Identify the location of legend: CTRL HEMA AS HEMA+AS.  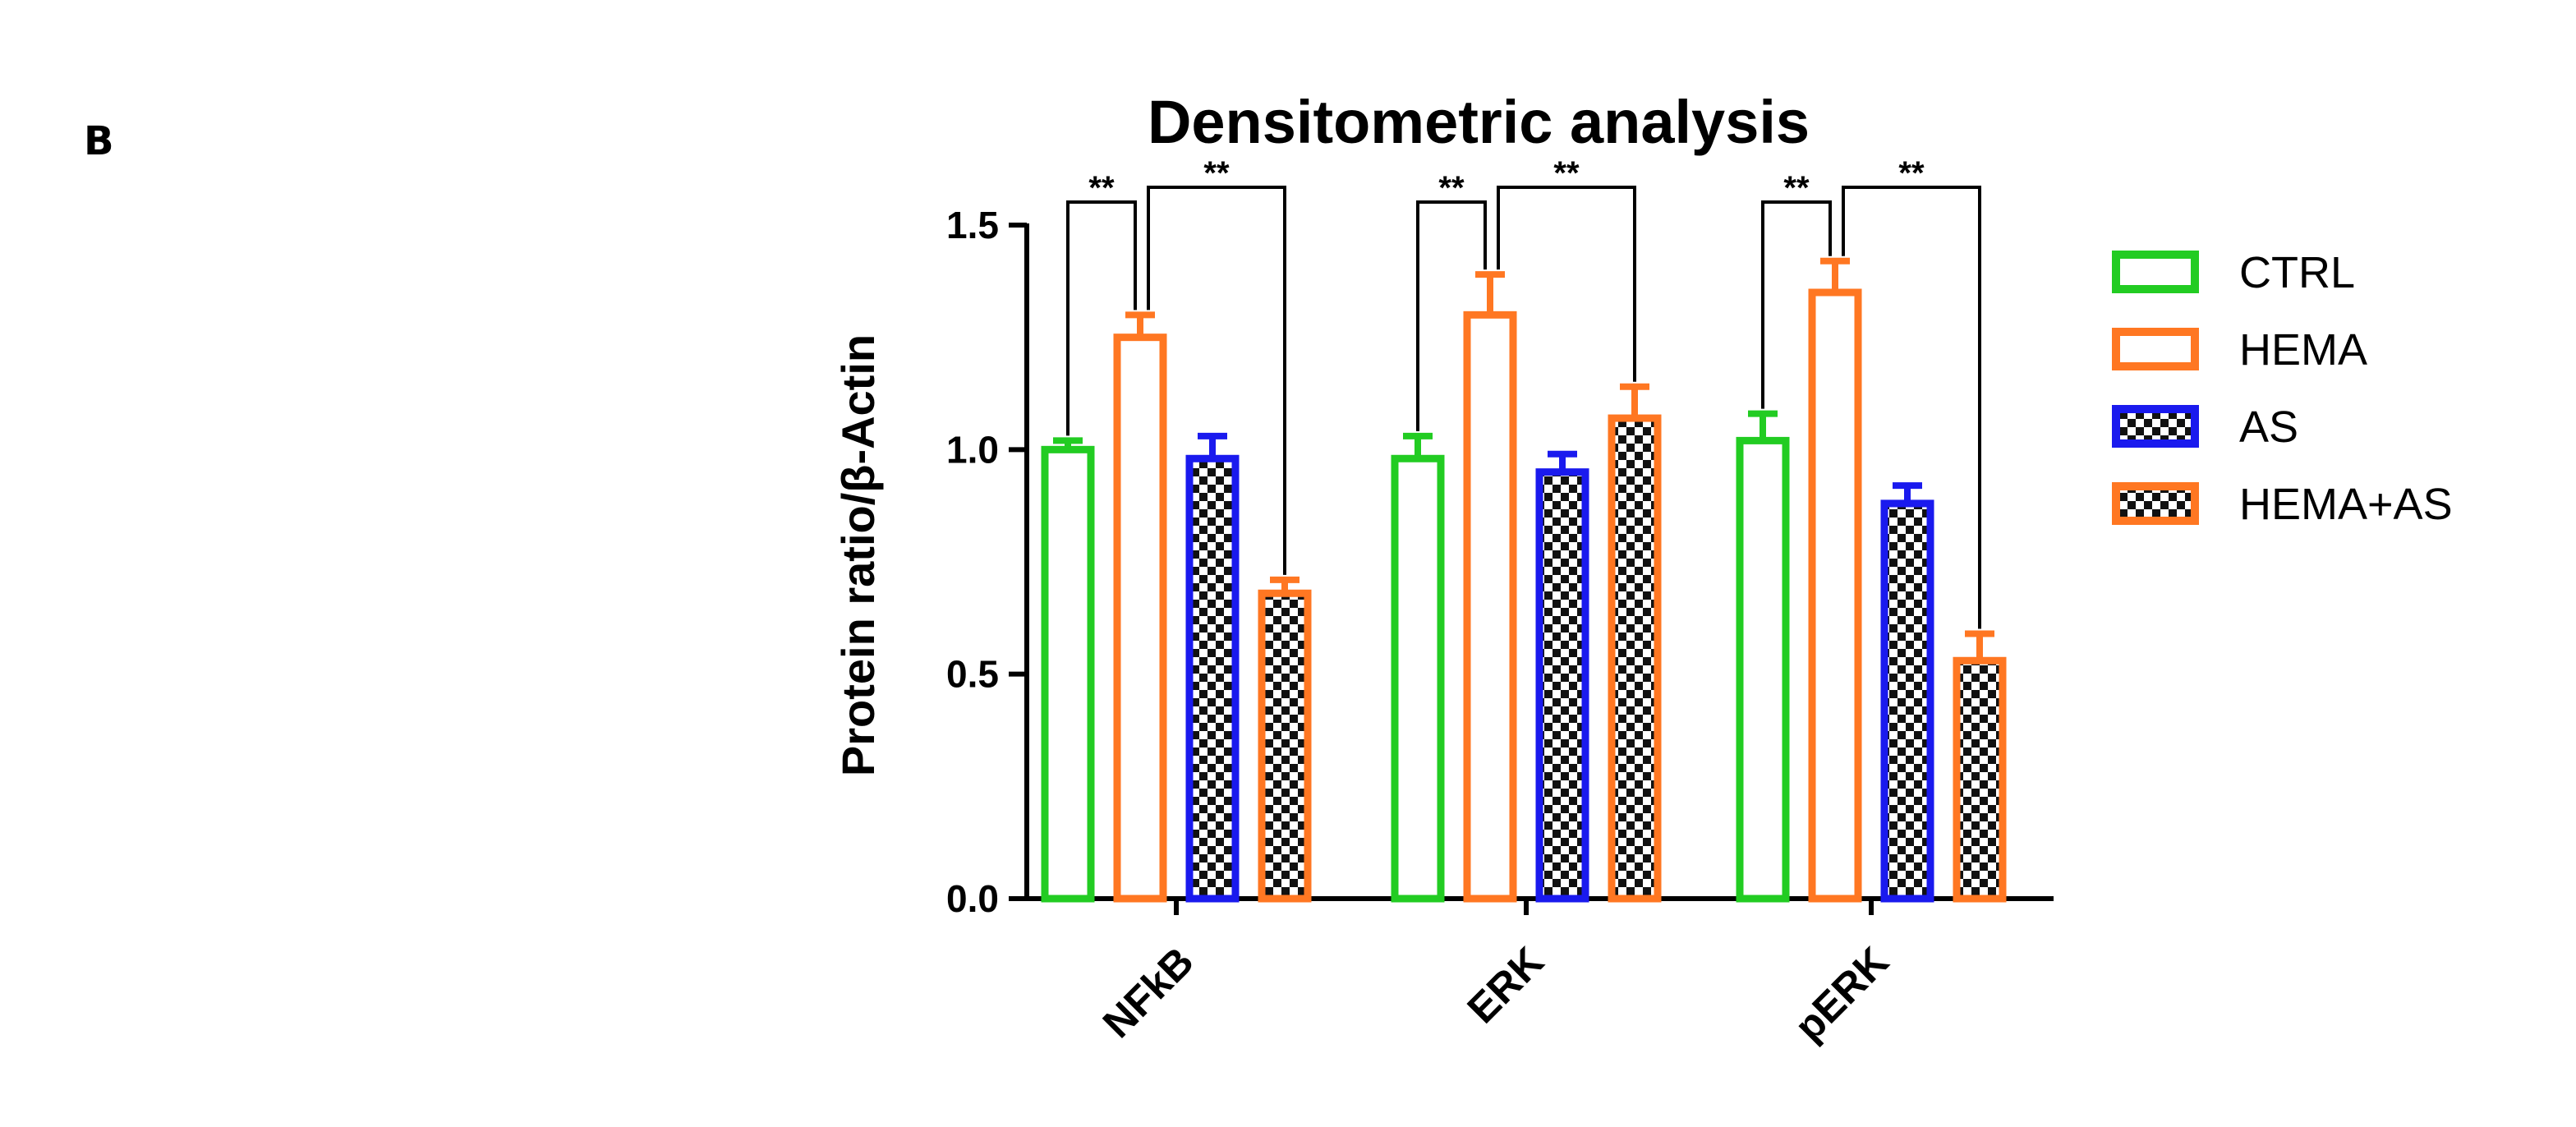
(2282, 388).